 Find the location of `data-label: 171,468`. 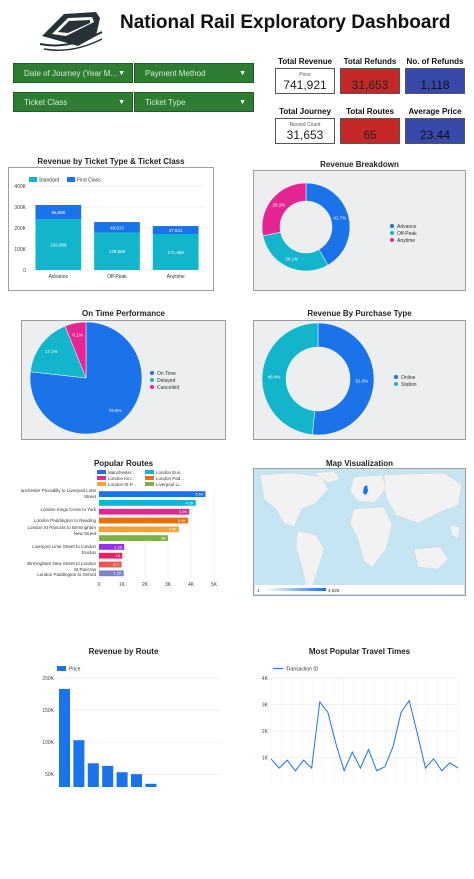

data-label: 171,468 is located at coordinates (176, 252).